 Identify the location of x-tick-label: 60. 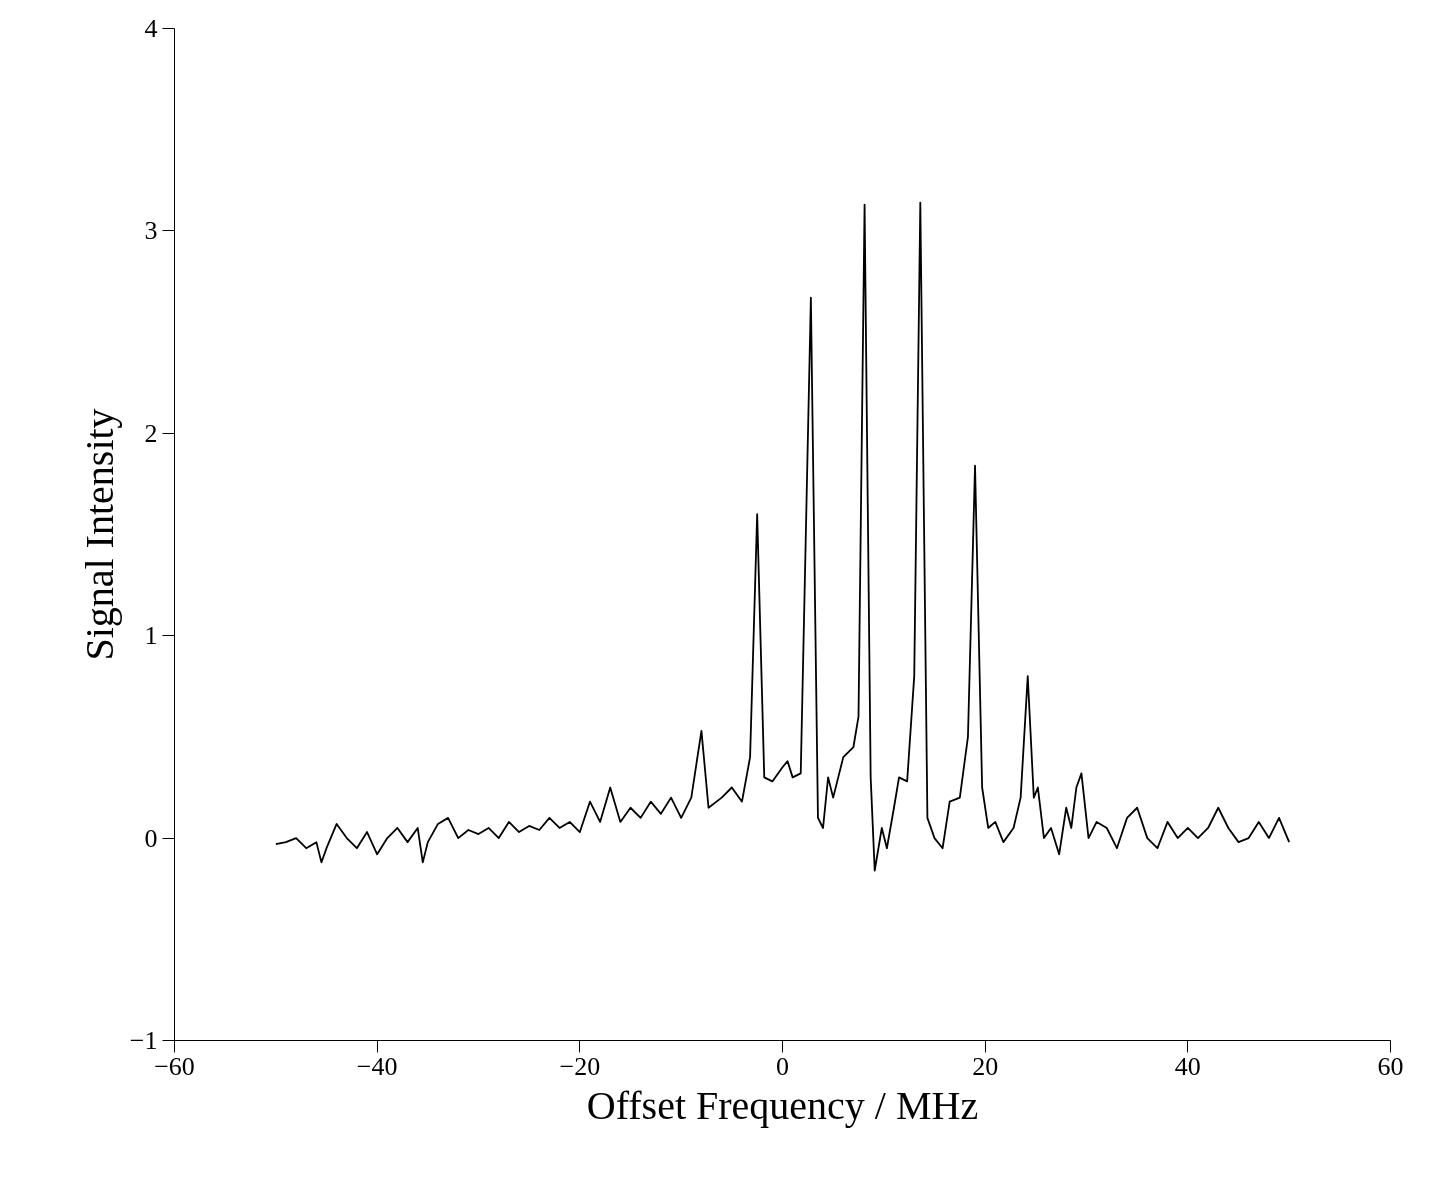
(1390, 1066).